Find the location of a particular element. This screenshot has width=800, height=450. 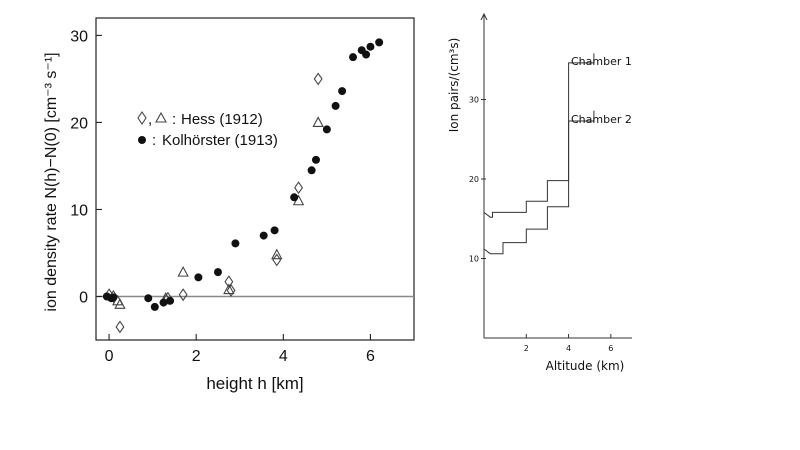

right-y-tick-label: 10 is located at coordinates (474, 259).